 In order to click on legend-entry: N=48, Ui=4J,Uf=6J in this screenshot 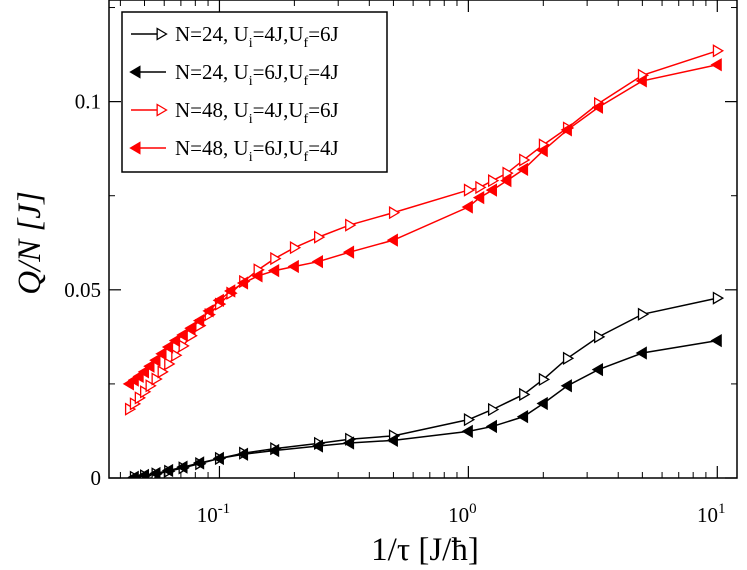, I will do `click(235, 112)`.